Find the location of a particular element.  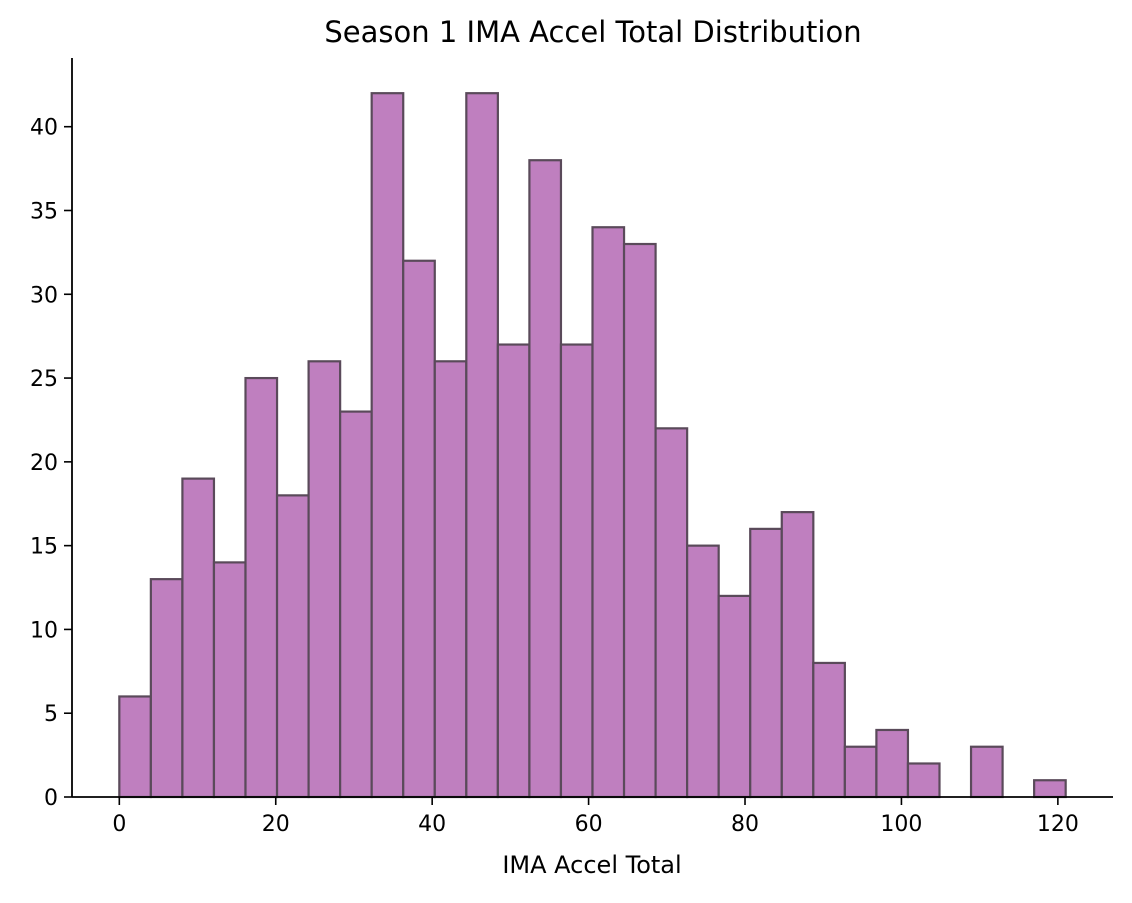

x-tick-label: 20 is located at coordinates (276, 824).